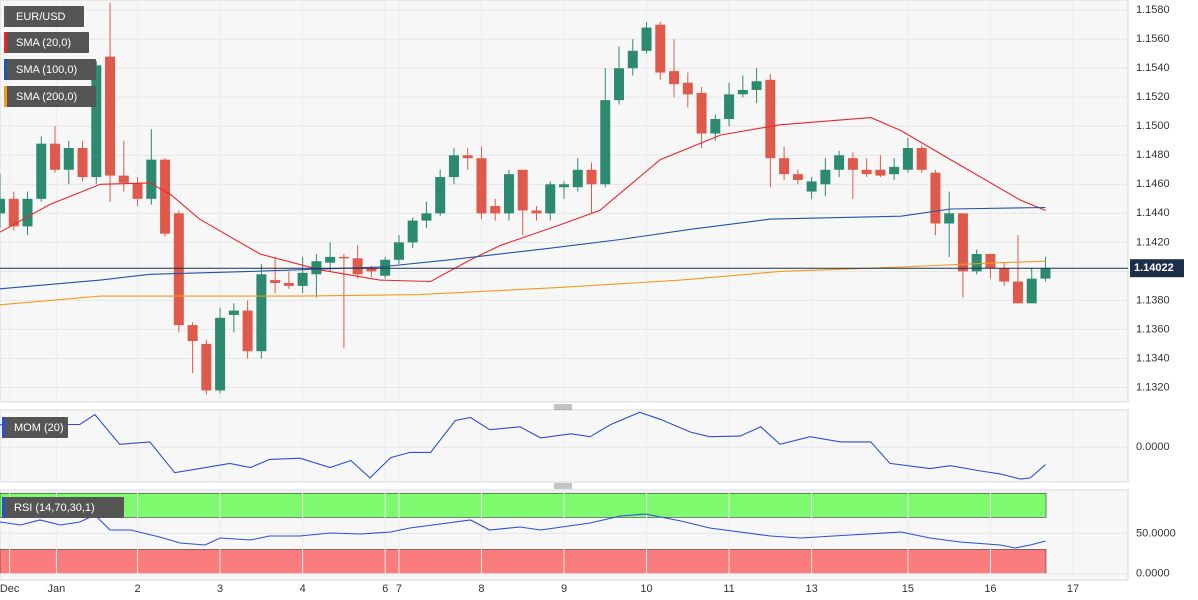 The width and height of the screenshot is (1198, 600). What do you see at coordinates (908, 589) in the screenshot?
I see `x-tick-label: 15` at bounding box center [908, 589].